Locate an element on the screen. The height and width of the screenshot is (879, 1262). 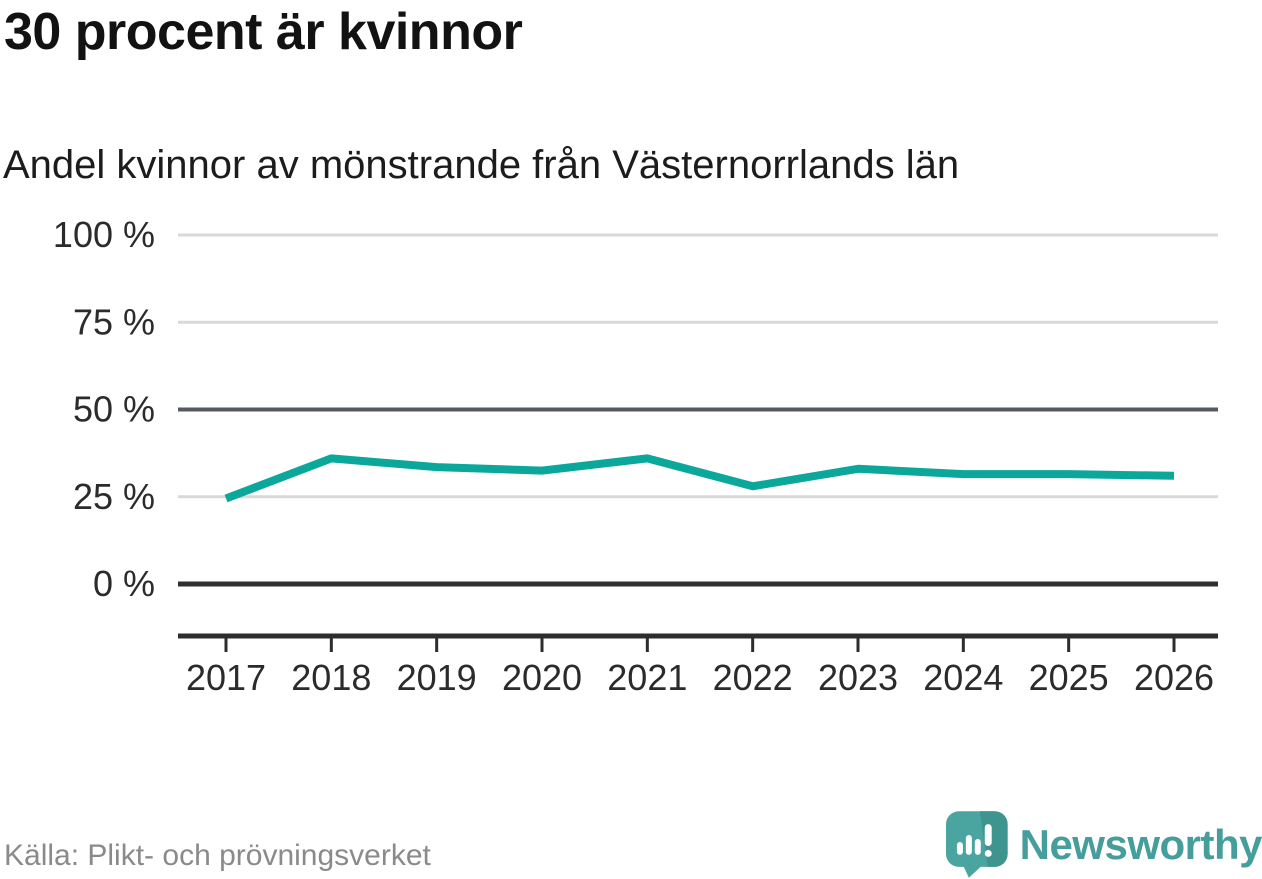
x-tick-label-2024: 2024 is located at coordinates (963, 677).